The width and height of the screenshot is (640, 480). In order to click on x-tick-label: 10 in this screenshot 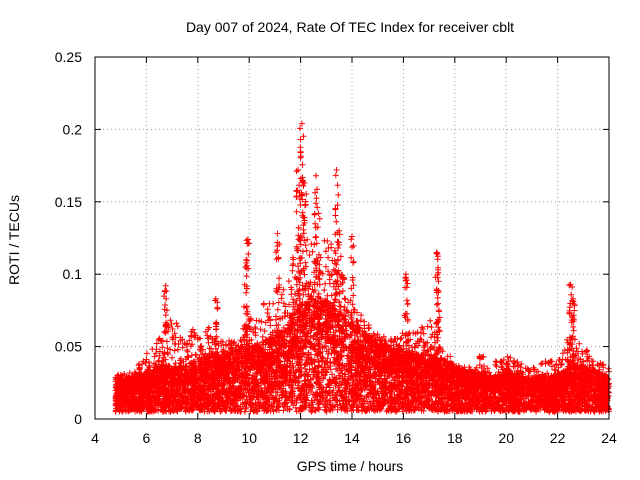, I will do `click(249, 438)`.